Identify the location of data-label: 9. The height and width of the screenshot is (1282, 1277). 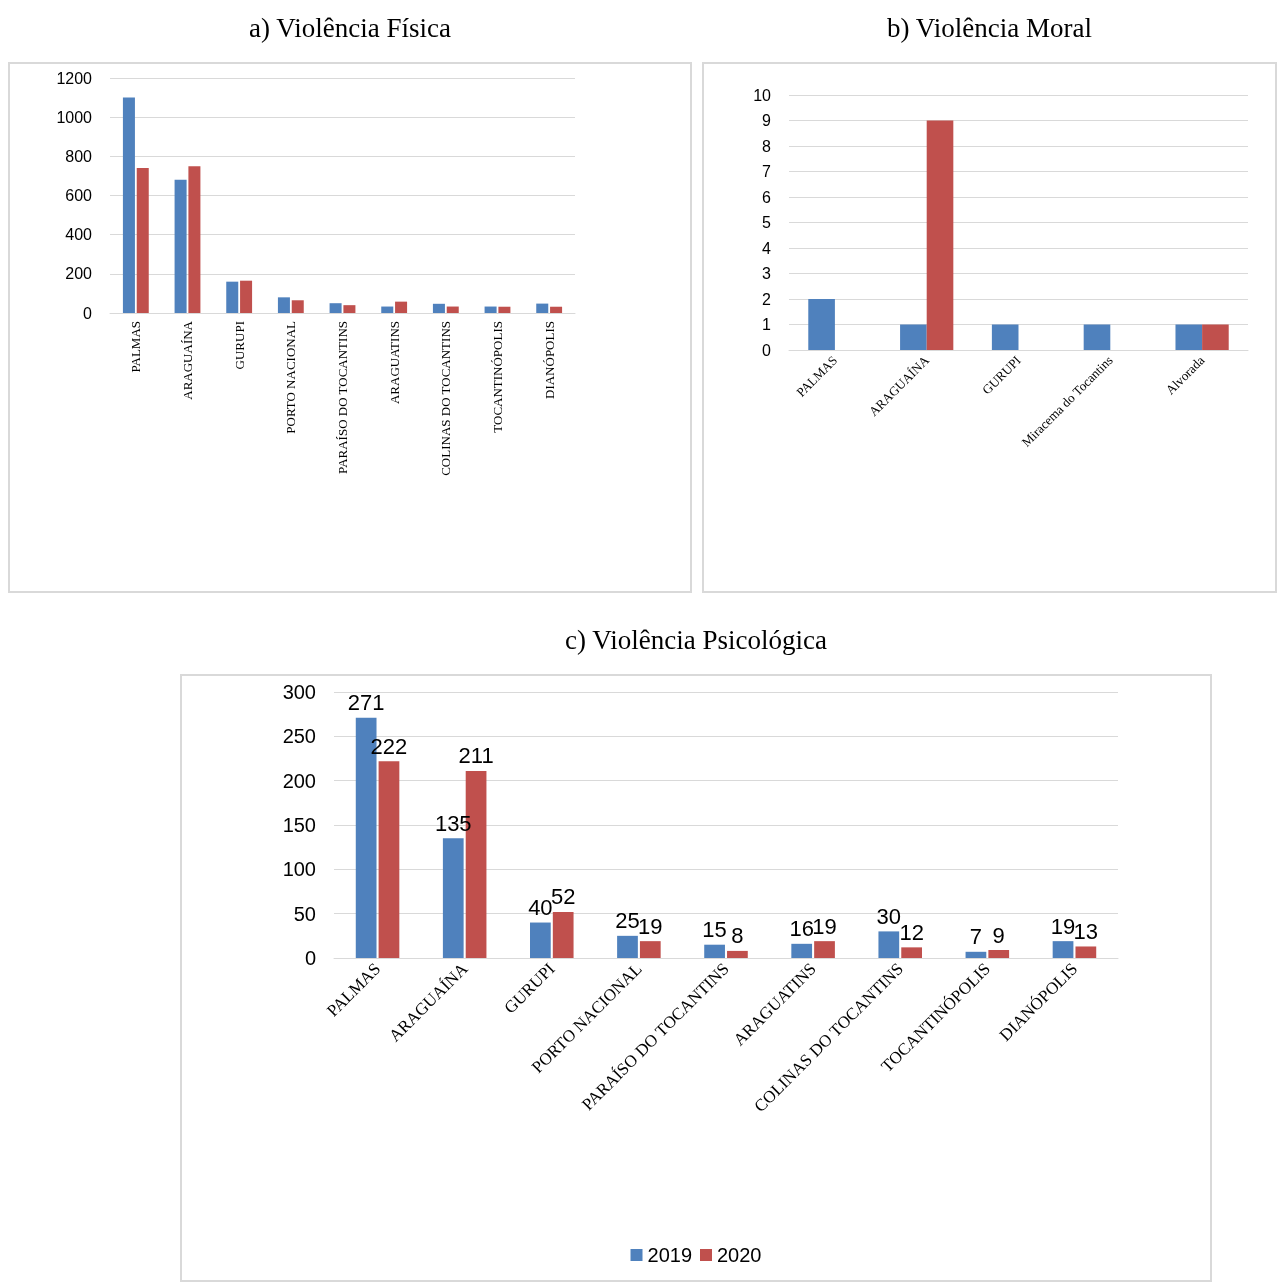
(998, 935).